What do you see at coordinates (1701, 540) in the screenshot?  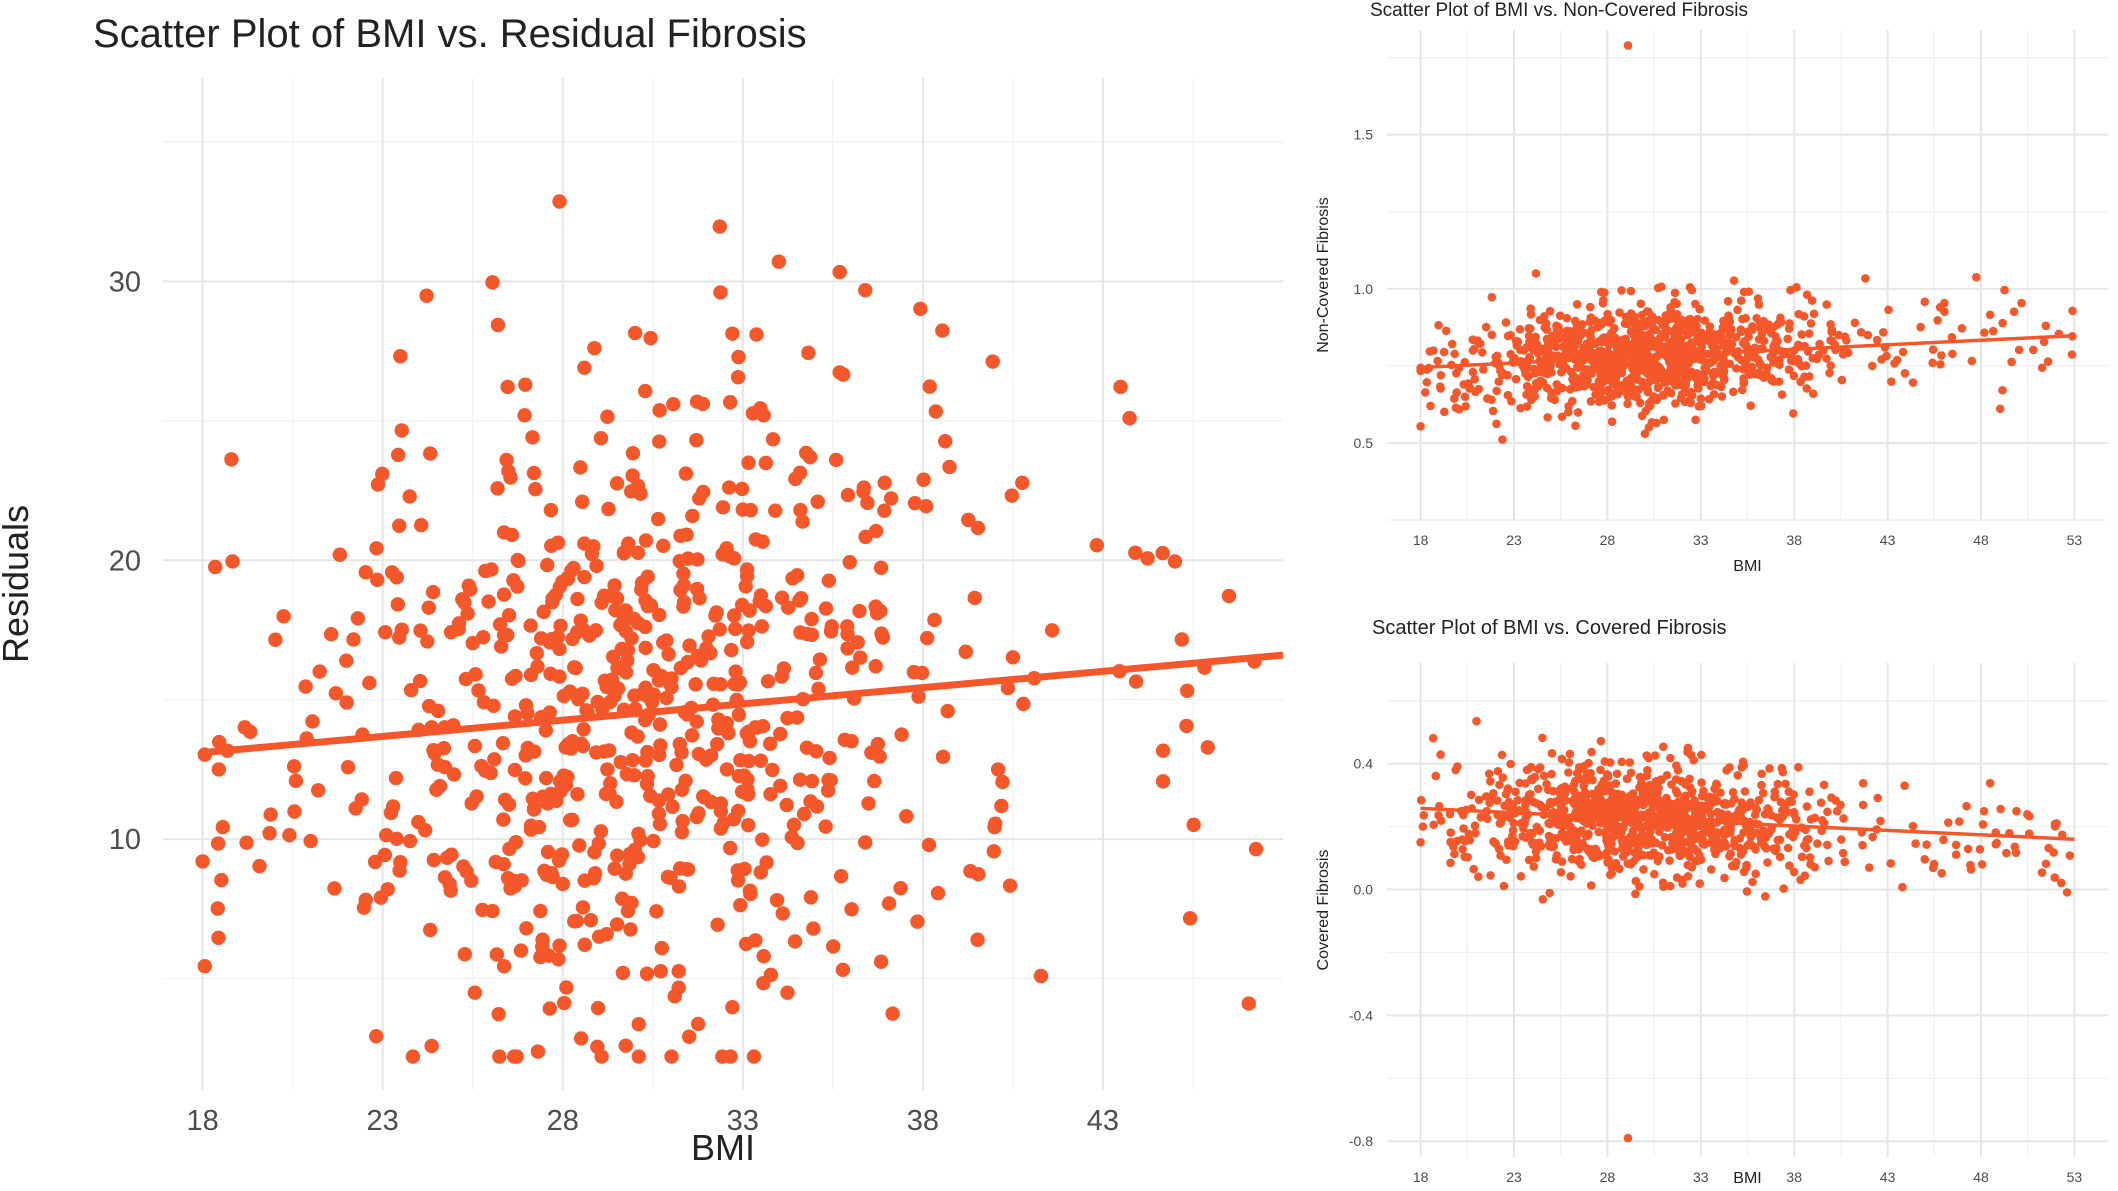 I see `x-tick-label: 33` at bounding box center [1701, 540].